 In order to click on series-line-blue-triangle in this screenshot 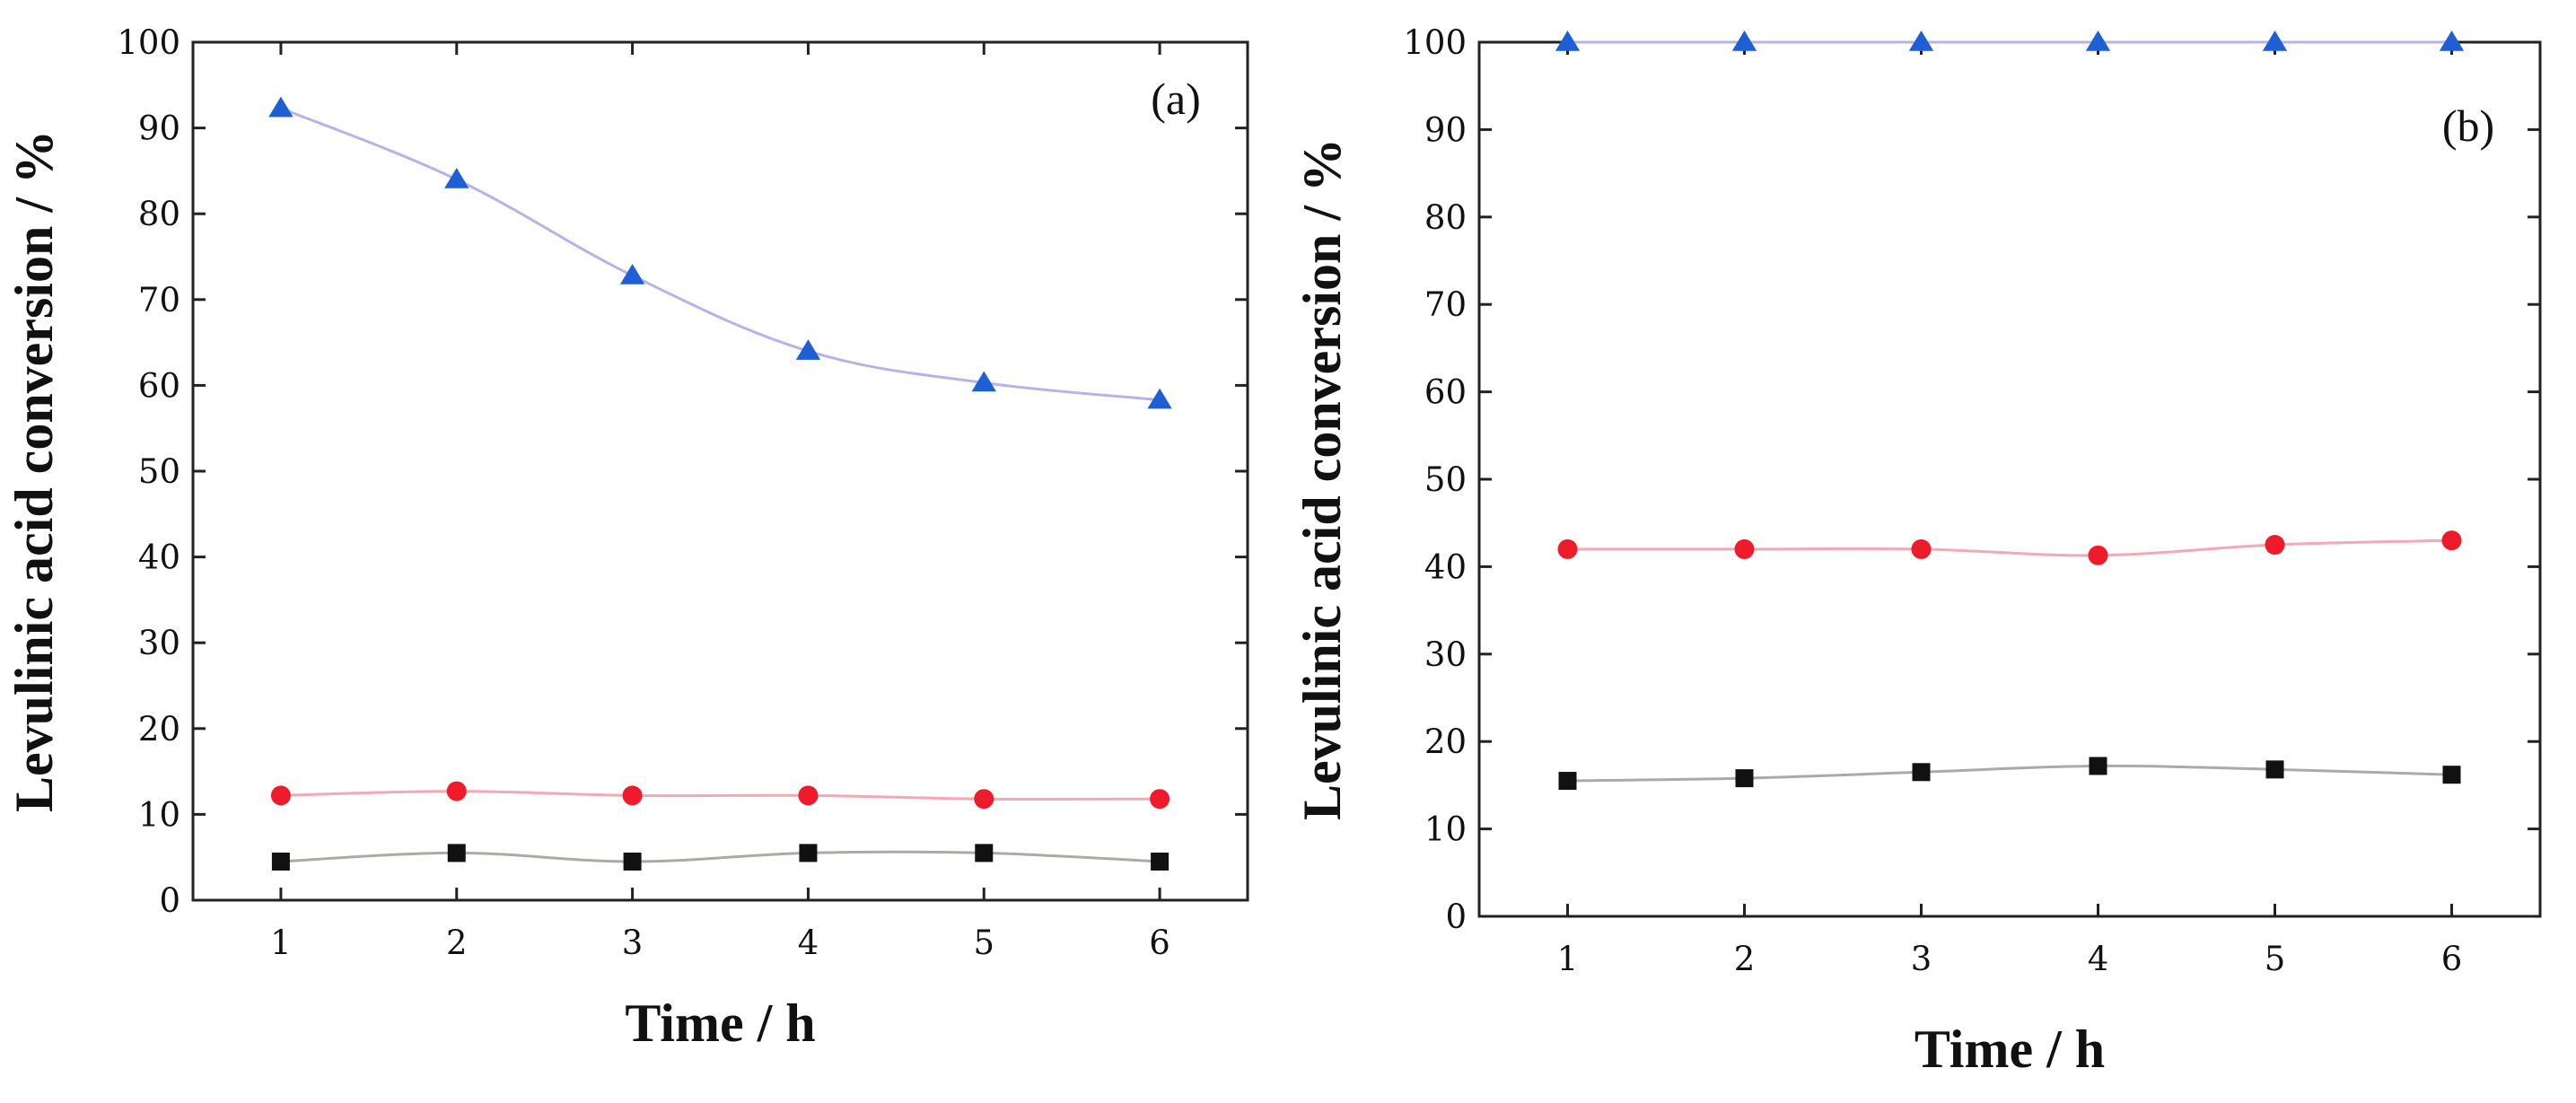, I will do `click(720, 254)`.